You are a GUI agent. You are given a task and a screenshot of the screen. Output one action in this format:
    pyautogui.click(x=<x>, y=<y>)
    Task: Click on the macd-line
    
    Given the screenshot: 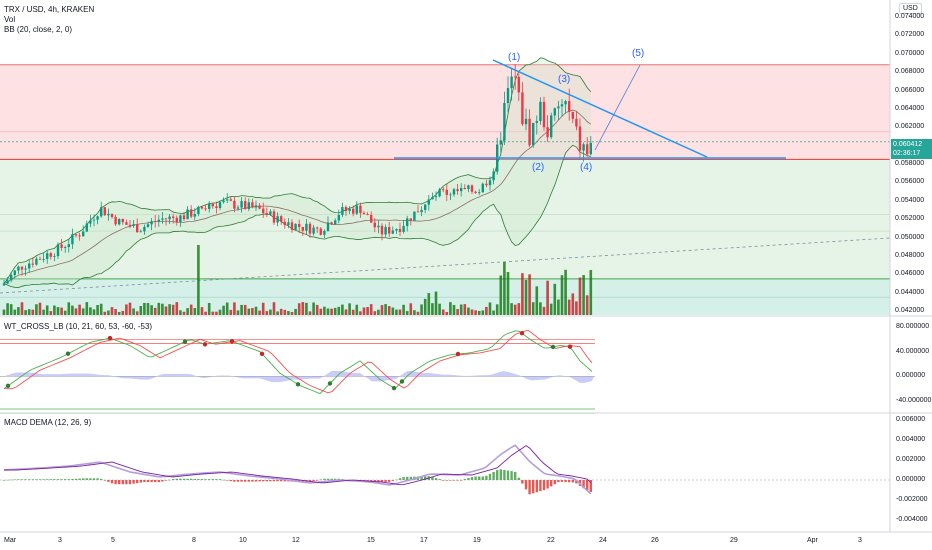 What is the action you would take?
    pyautogui.click(x=297, y=469)
    